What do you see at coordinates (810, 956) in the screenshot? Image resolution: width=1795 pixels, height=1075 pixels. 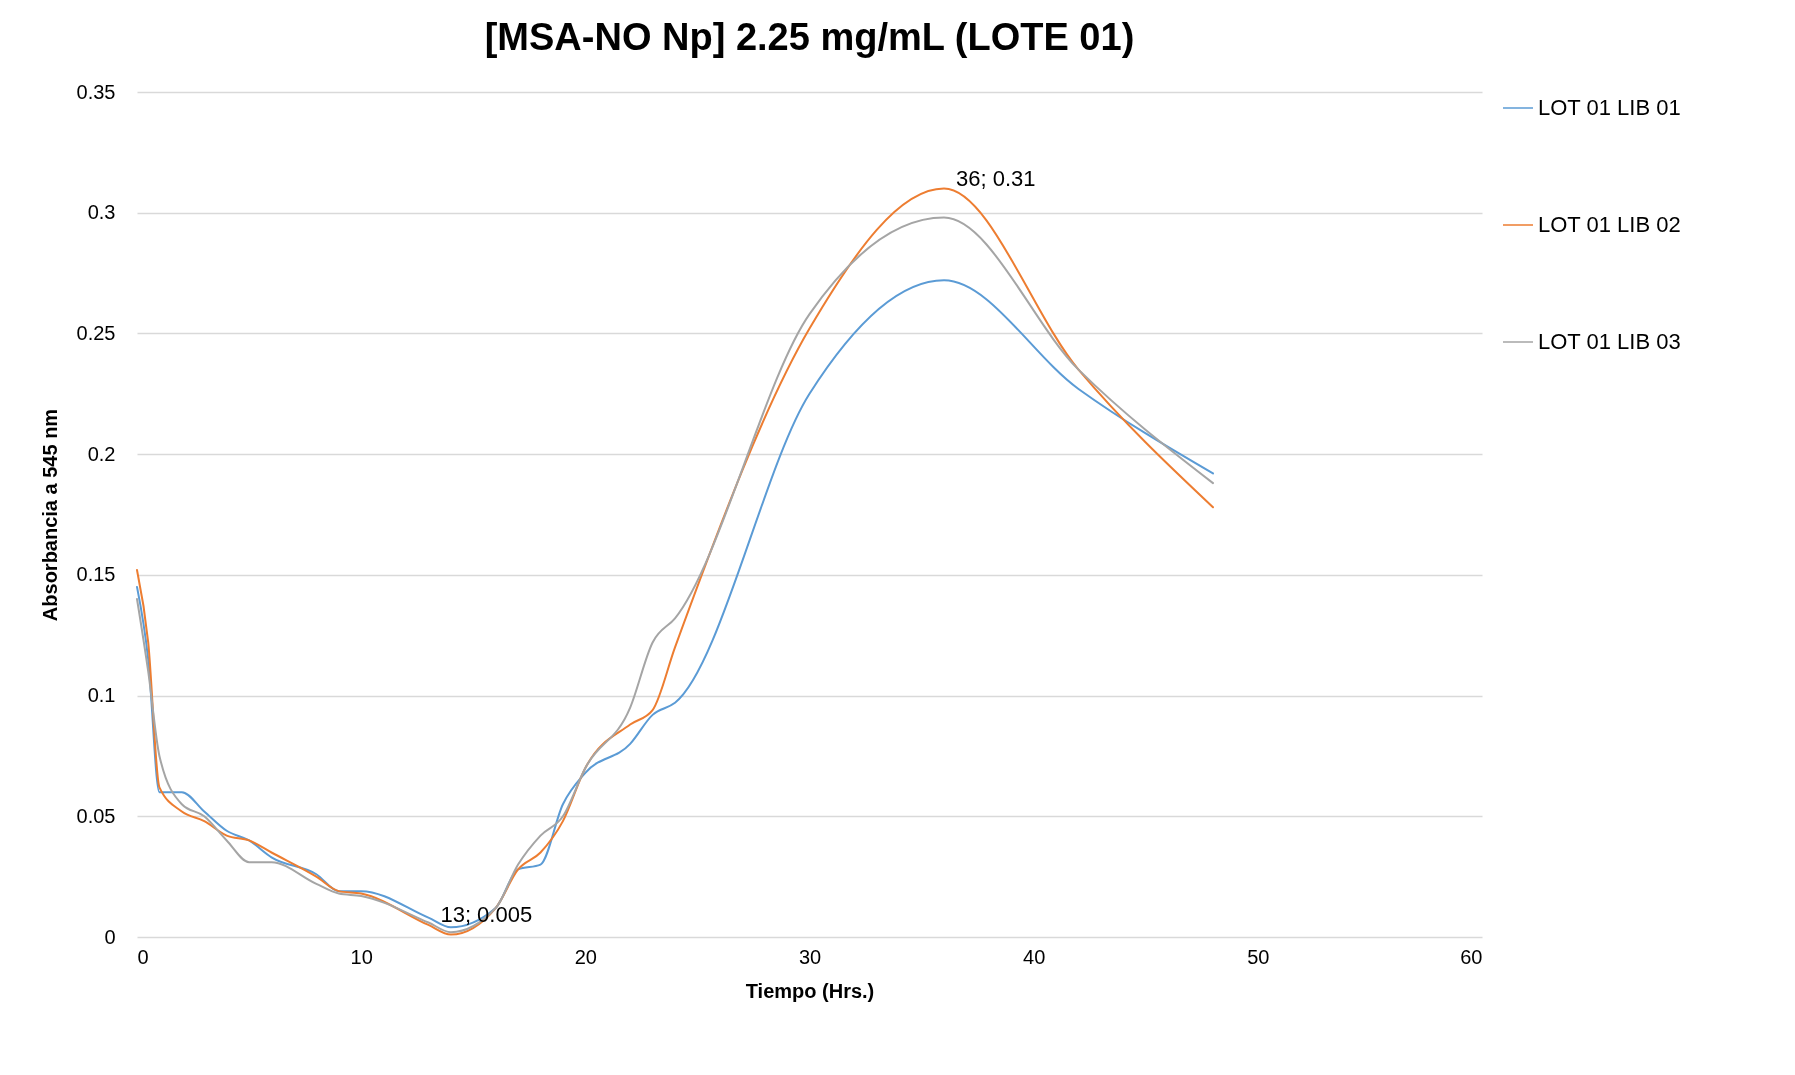 I see `x-tick-label: 30` at bounding box center [810, 956].